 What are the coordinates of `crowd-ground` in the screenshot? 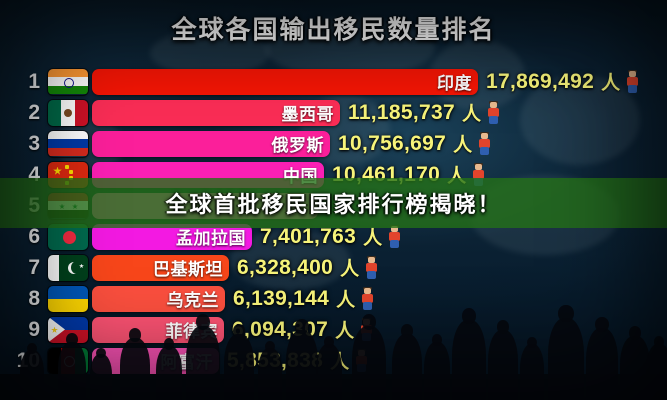 It's located at (333, 387).